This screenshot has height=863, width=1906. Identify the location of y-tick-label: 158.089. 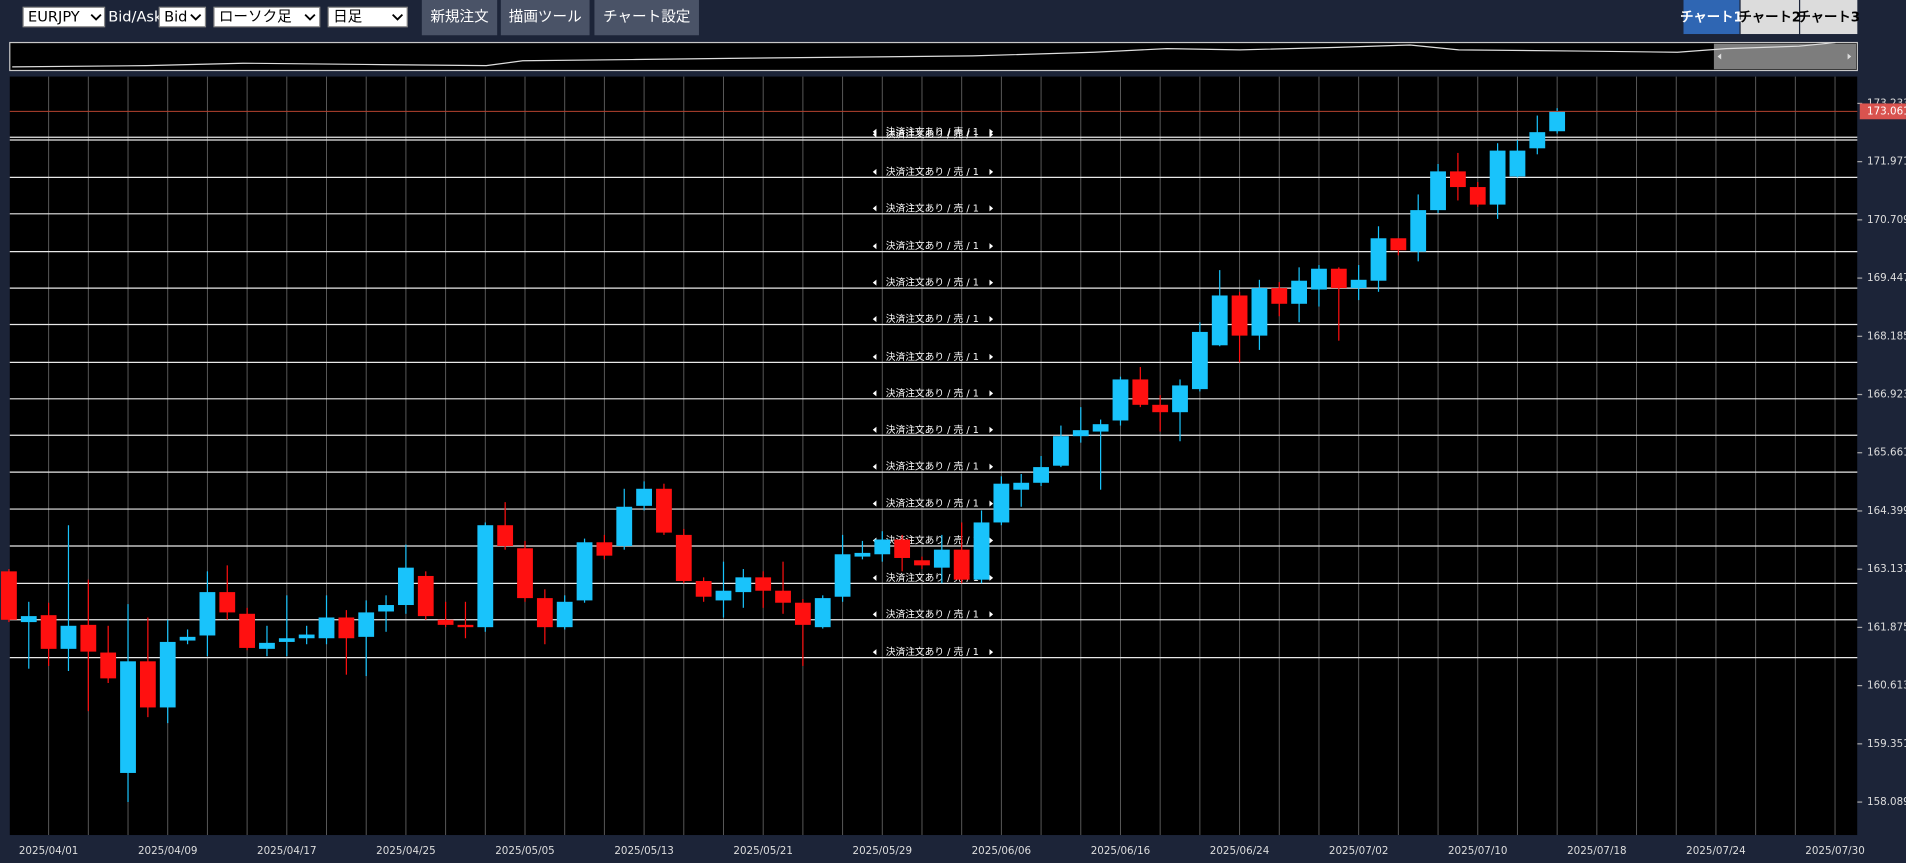
(1886, 802).